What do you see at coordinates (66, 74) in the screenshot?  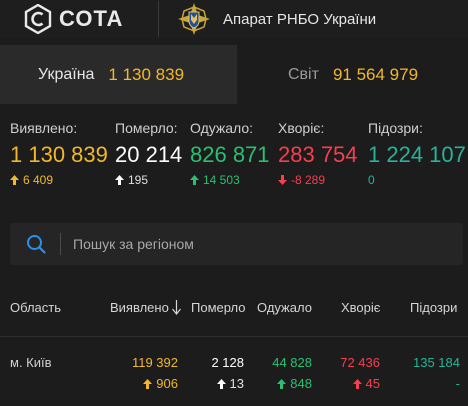 I see `tab-ukraine-label: Україна` at bounding box center [66, 74].